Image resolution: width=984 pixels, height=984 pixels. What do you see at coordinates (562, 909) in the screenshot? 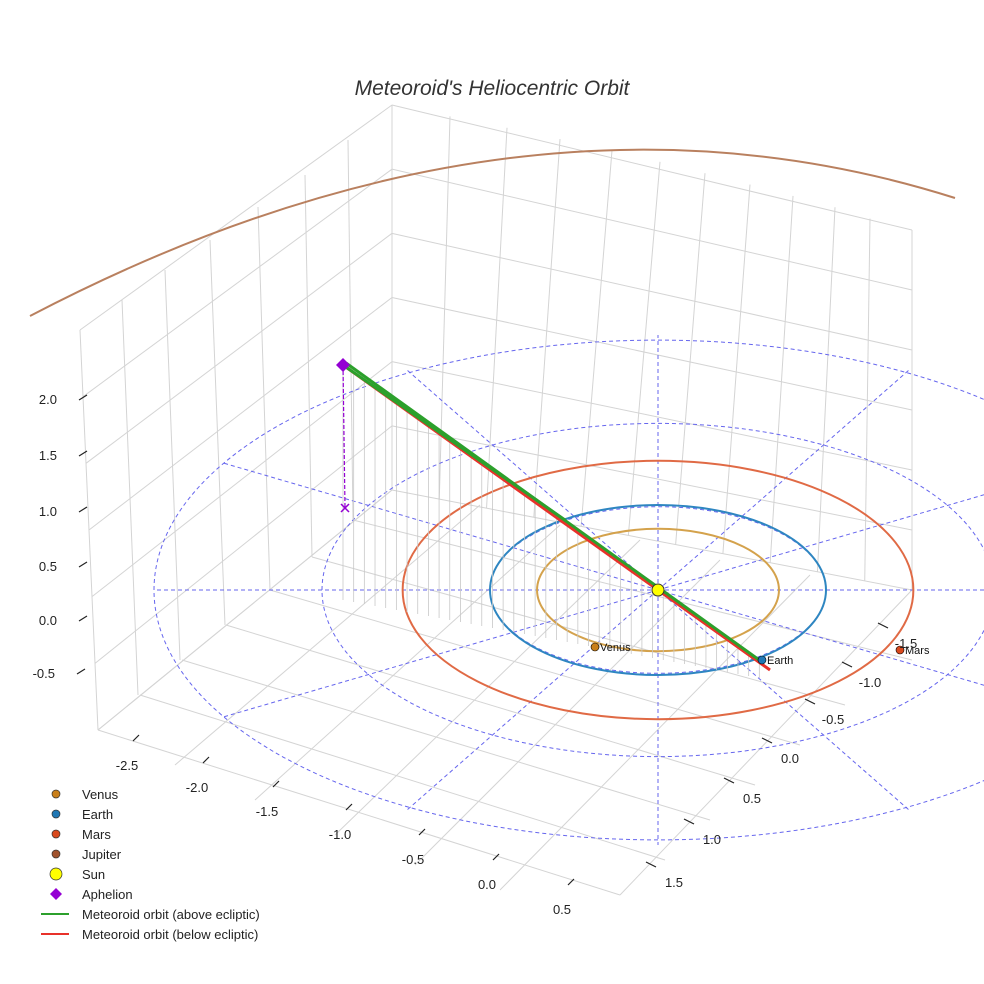
I see `x-tick-label: 0.5` at bounding box center [562, 909].